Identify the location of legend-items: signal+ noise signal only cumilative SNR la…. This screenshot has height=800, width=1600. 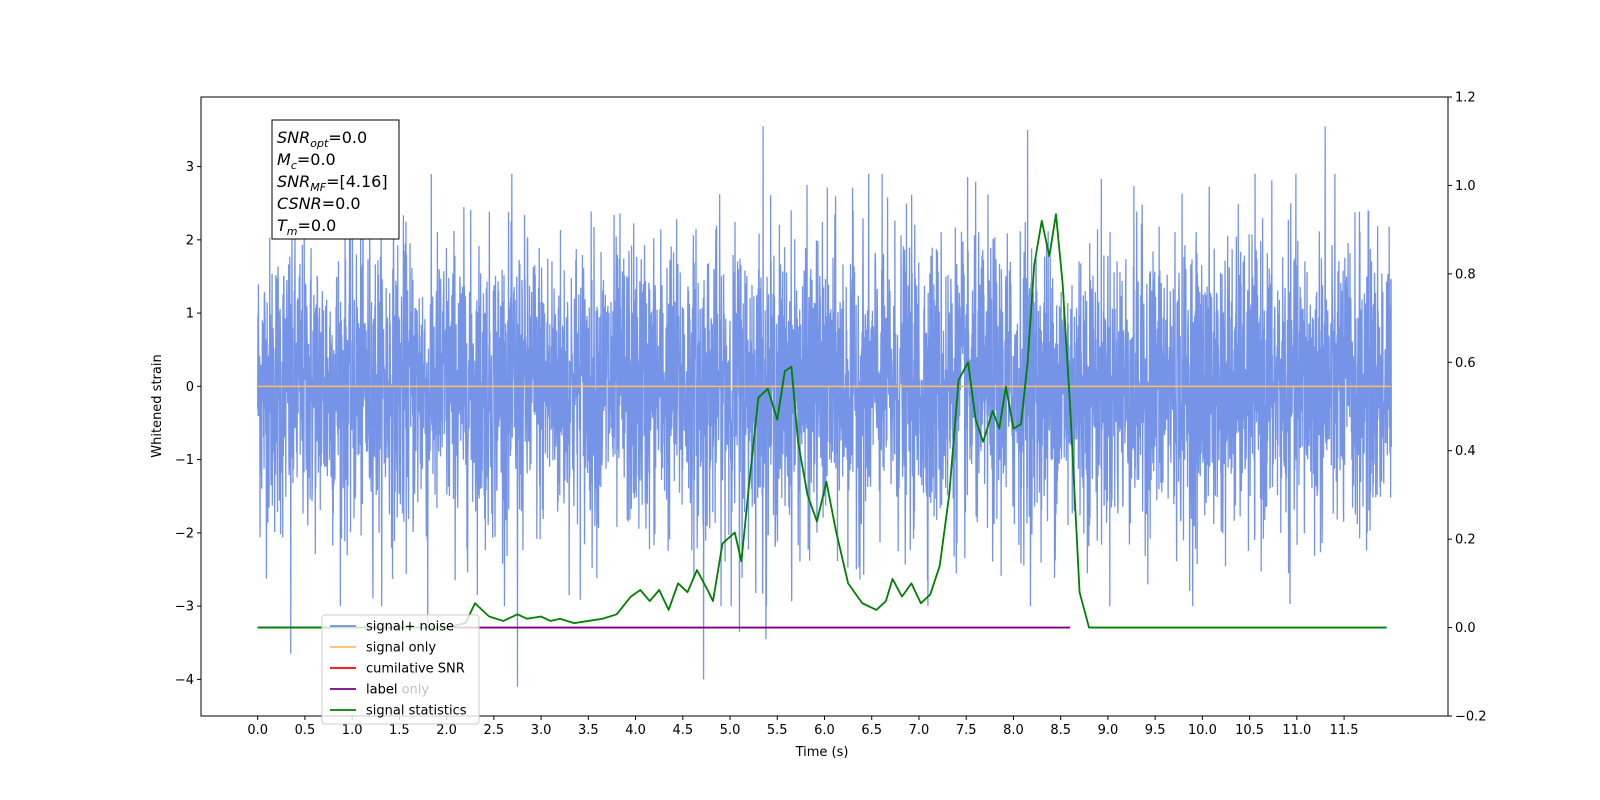
(398, 669).